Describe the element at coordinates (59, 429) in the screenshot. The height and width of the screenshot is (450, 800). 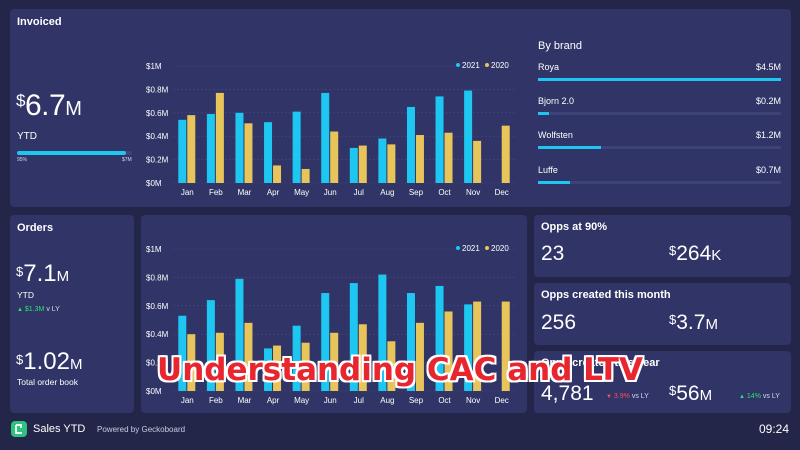
I see `dashboard-name: Sales YTD` at that location.